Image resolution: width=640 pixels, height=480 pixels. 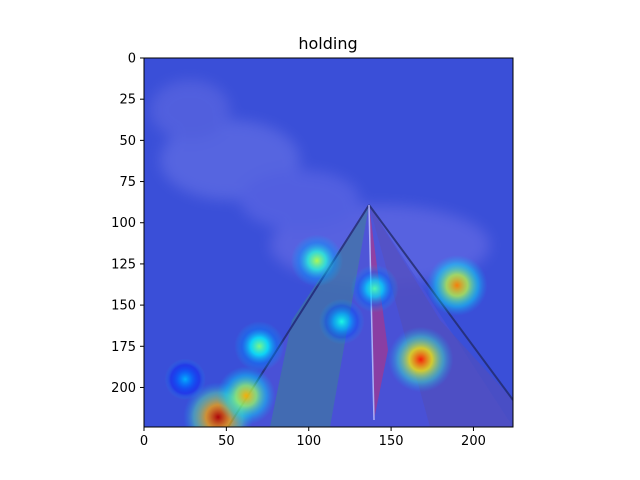 I want to click on x-tick-label: 0, so click(x=144, y=441).